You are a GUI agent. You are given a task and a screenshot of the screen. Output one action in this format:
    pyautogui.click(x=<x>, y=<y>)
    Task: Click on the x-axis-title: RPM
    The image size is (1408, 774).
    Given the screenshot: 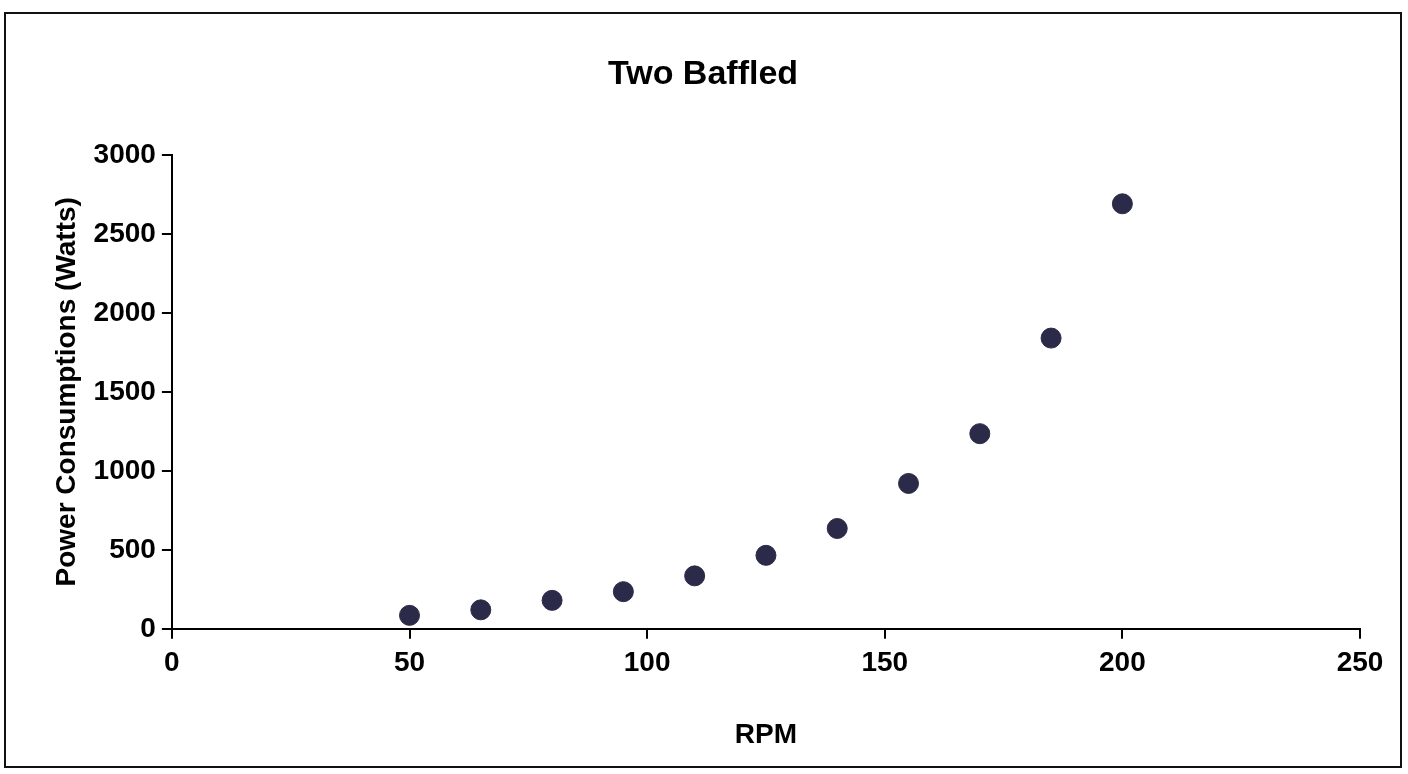 What is the action you would take?
    pyautogui.click(x=766, y=733)
    